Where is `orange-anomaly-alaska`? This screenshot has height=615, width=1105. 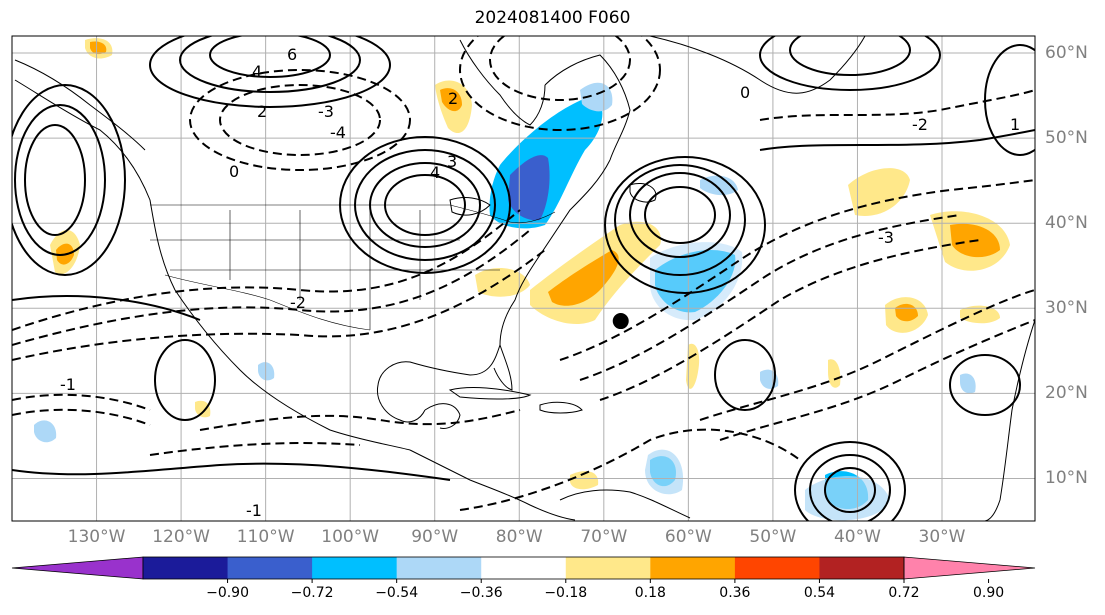 orange-anomaly-alaska is located at coordinates (451, 100).